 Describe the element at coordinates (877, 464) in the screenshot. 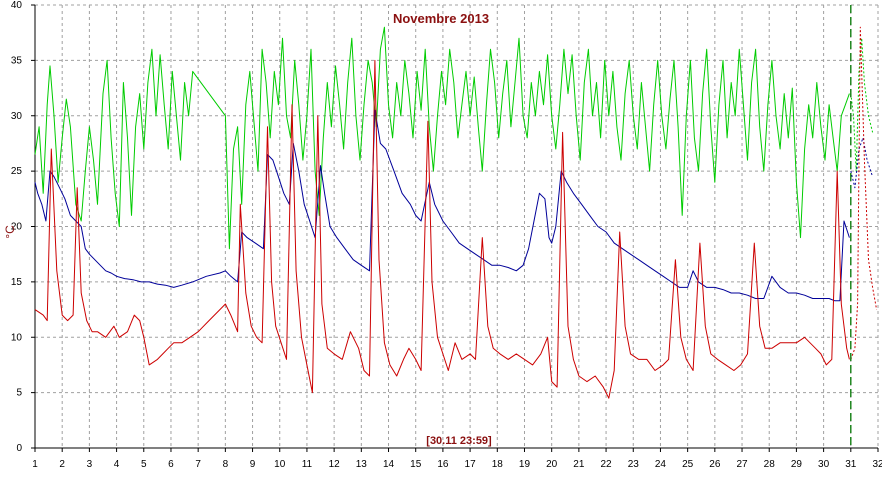

I see `x-tick-label: 32` at that location.